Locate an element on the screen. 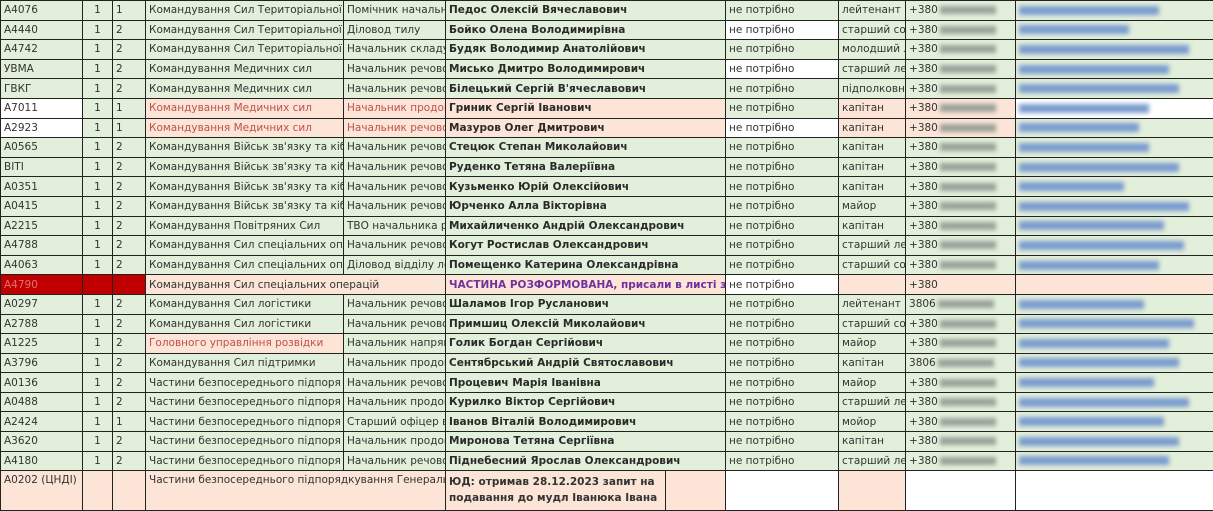 The width and height of the screenshot is (1213, 511). name-cell: Голик Богдан Сергійович is located at coordinates (586, 344).